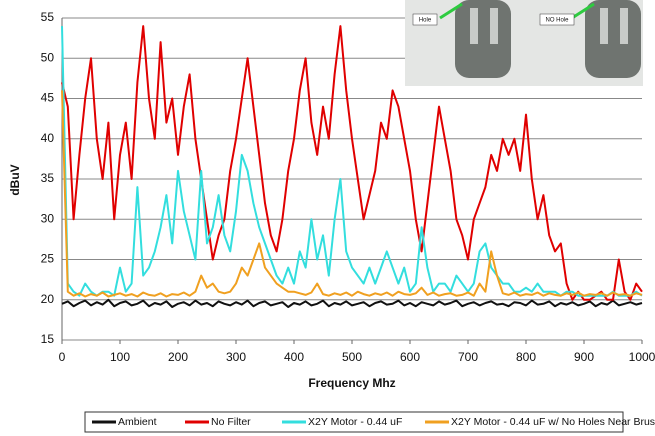 The width and height of the screenshot is (655, 436). Describe the element at coordinates (48, 57) in the screenshot. I see `y-tick-label: 50` at that location.